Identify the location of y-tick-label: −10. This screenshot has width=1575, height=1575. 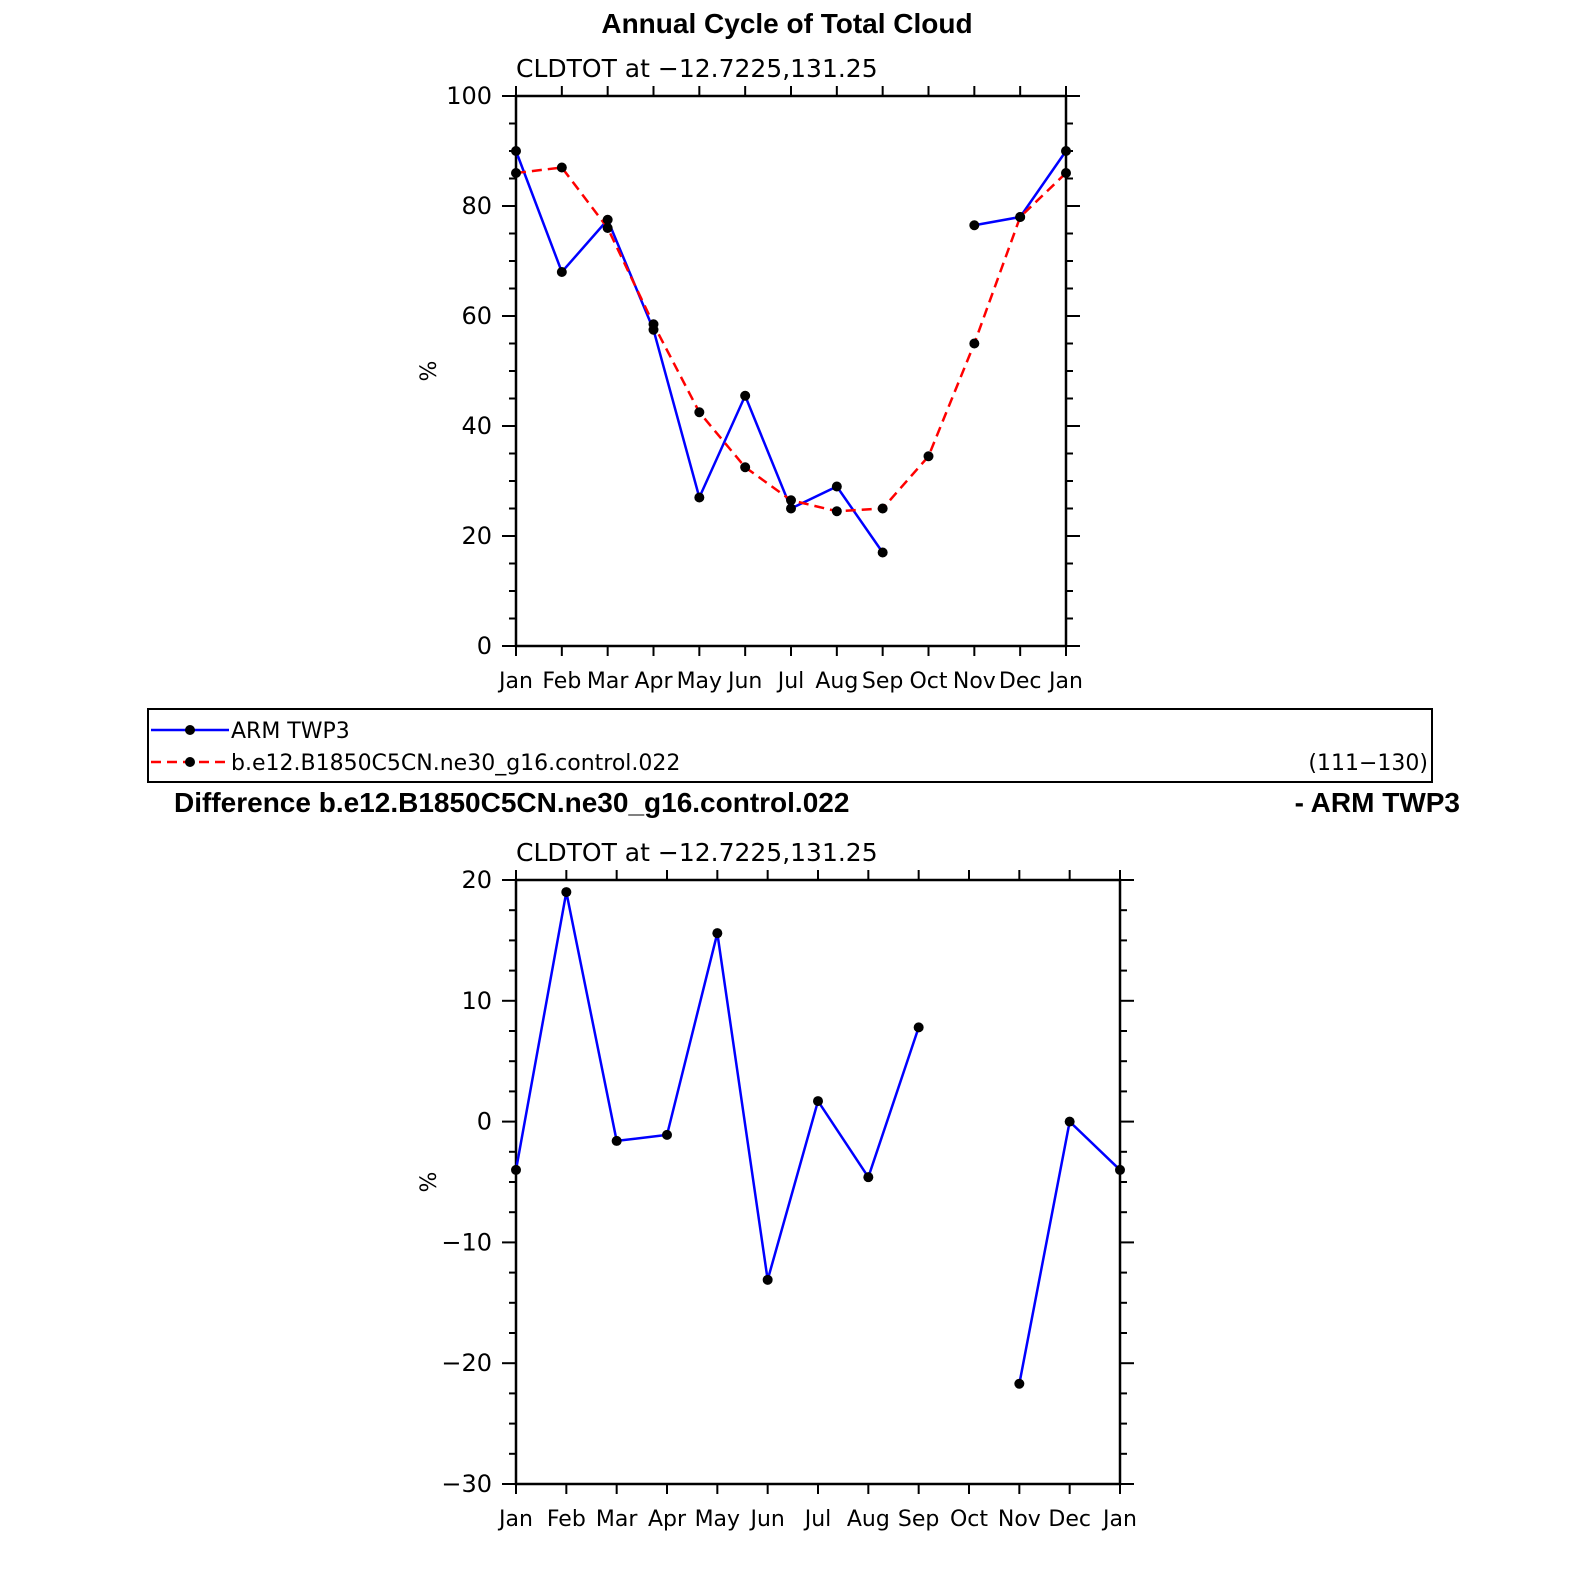
(466, 1242).